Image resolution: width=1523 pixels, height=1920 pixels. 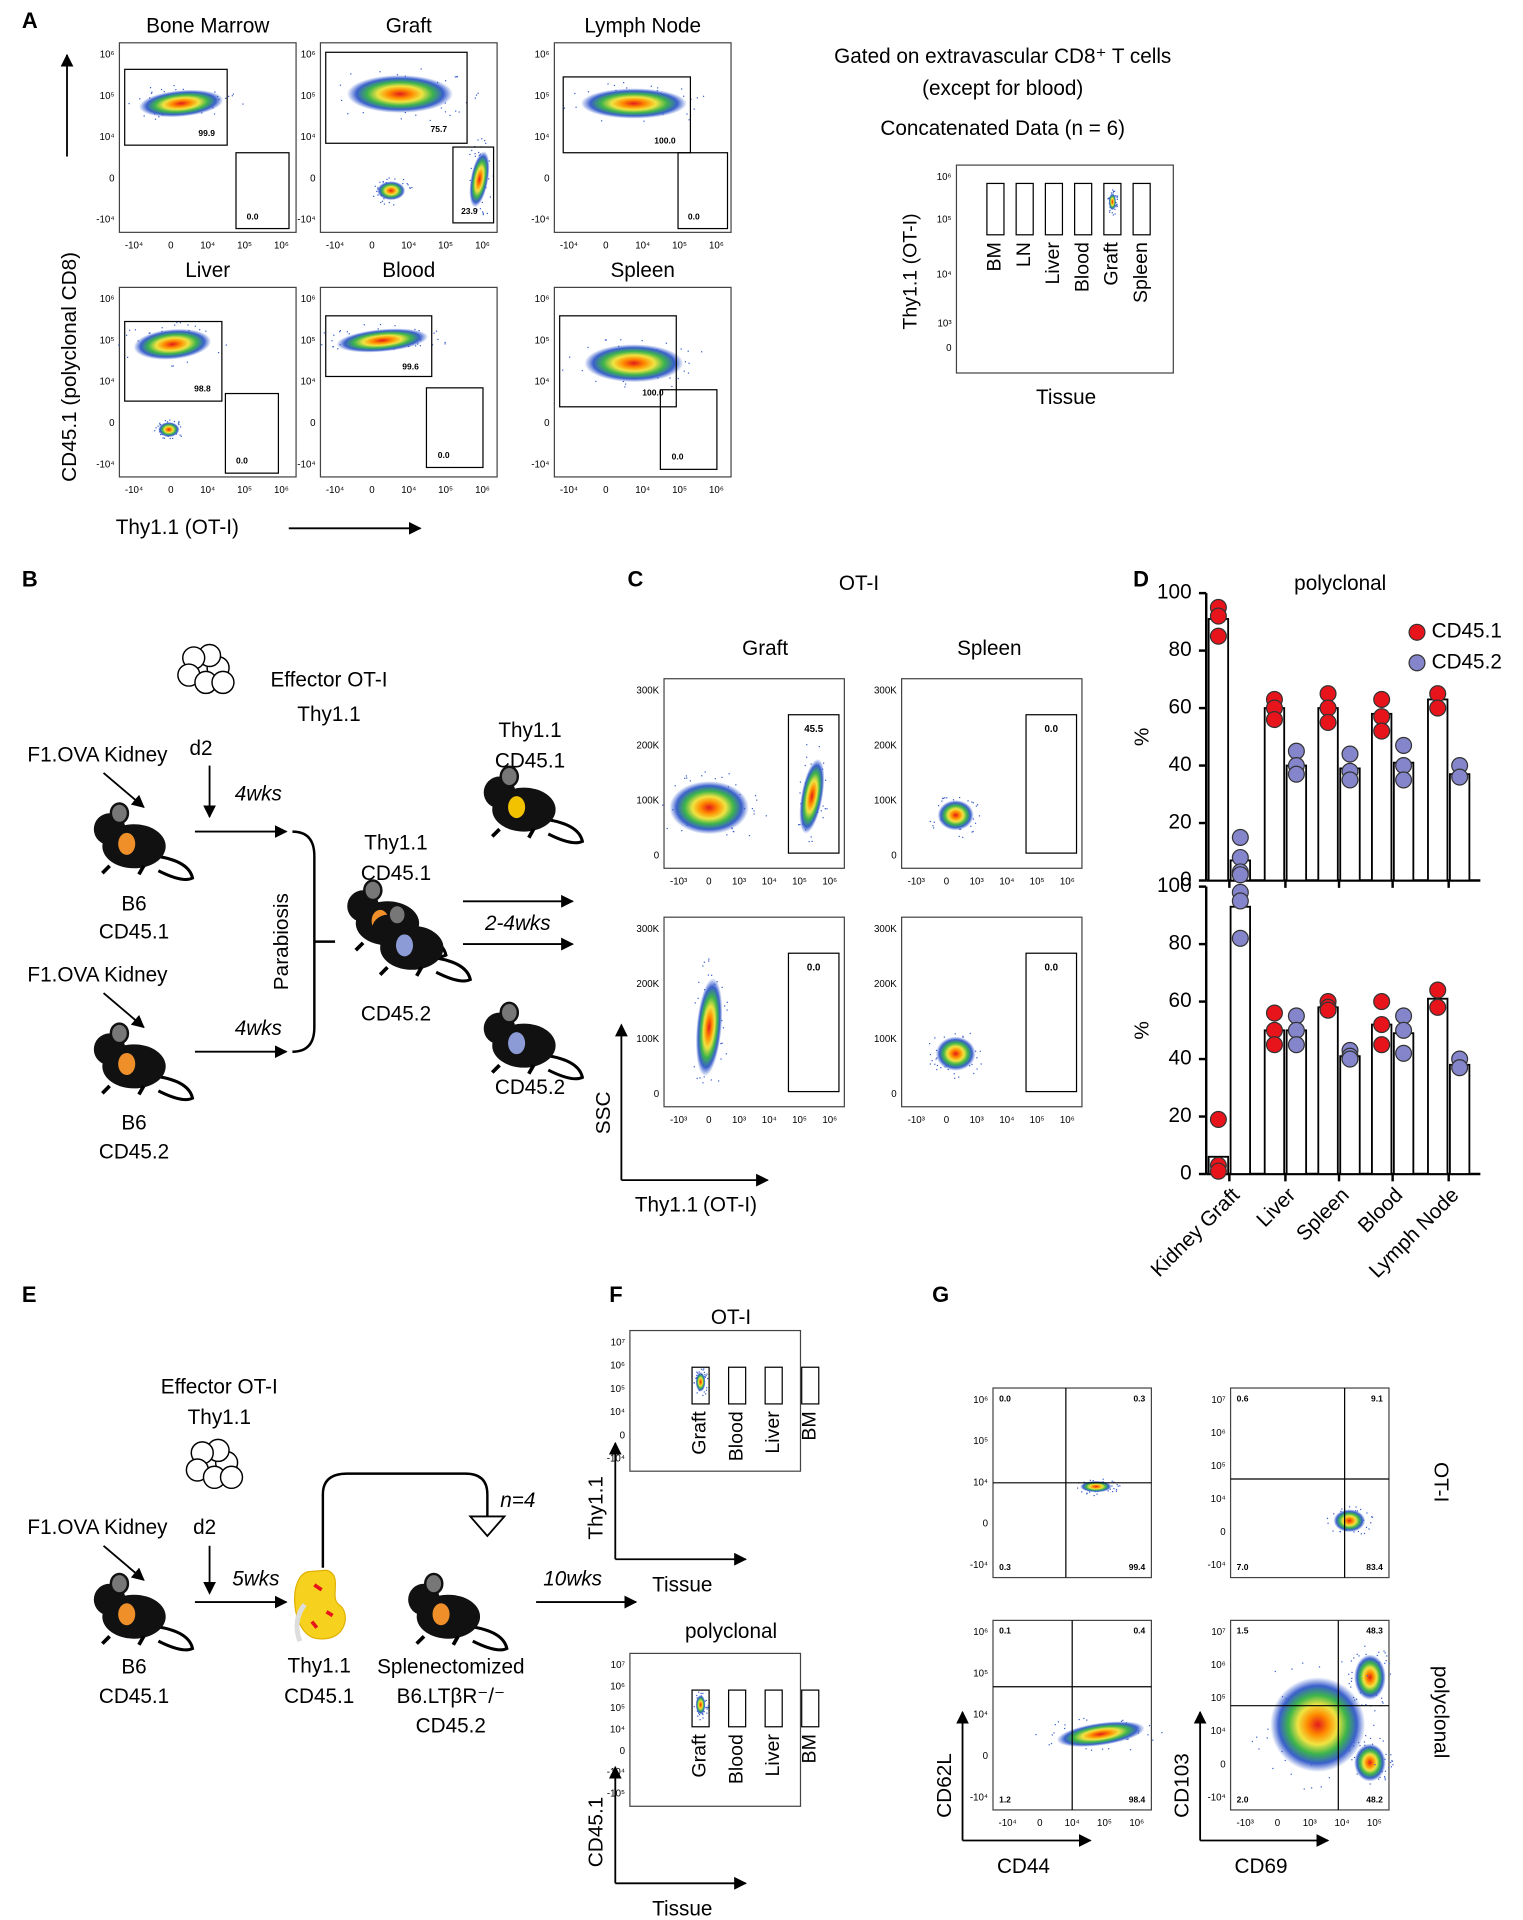 I want to click on y-tick-label: 10⁴, so click(x=617, y=1729).